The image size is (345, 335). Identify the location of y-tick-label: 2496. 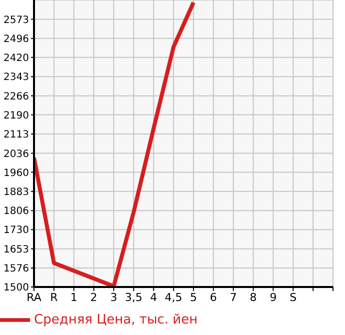
(16, 39).